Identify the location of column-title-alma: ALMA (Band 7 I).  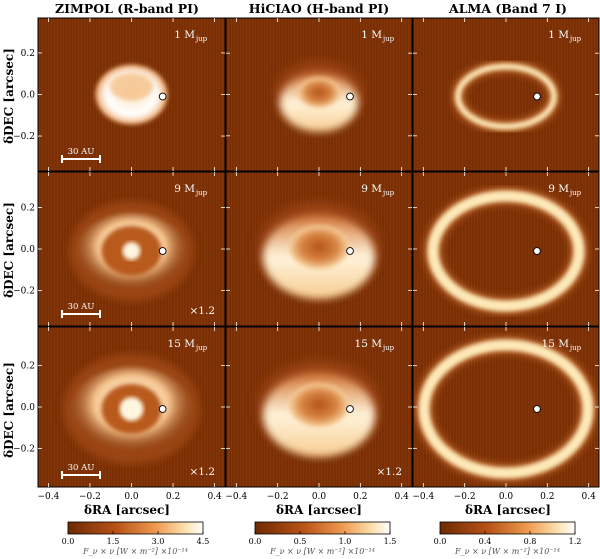
(507, 8).